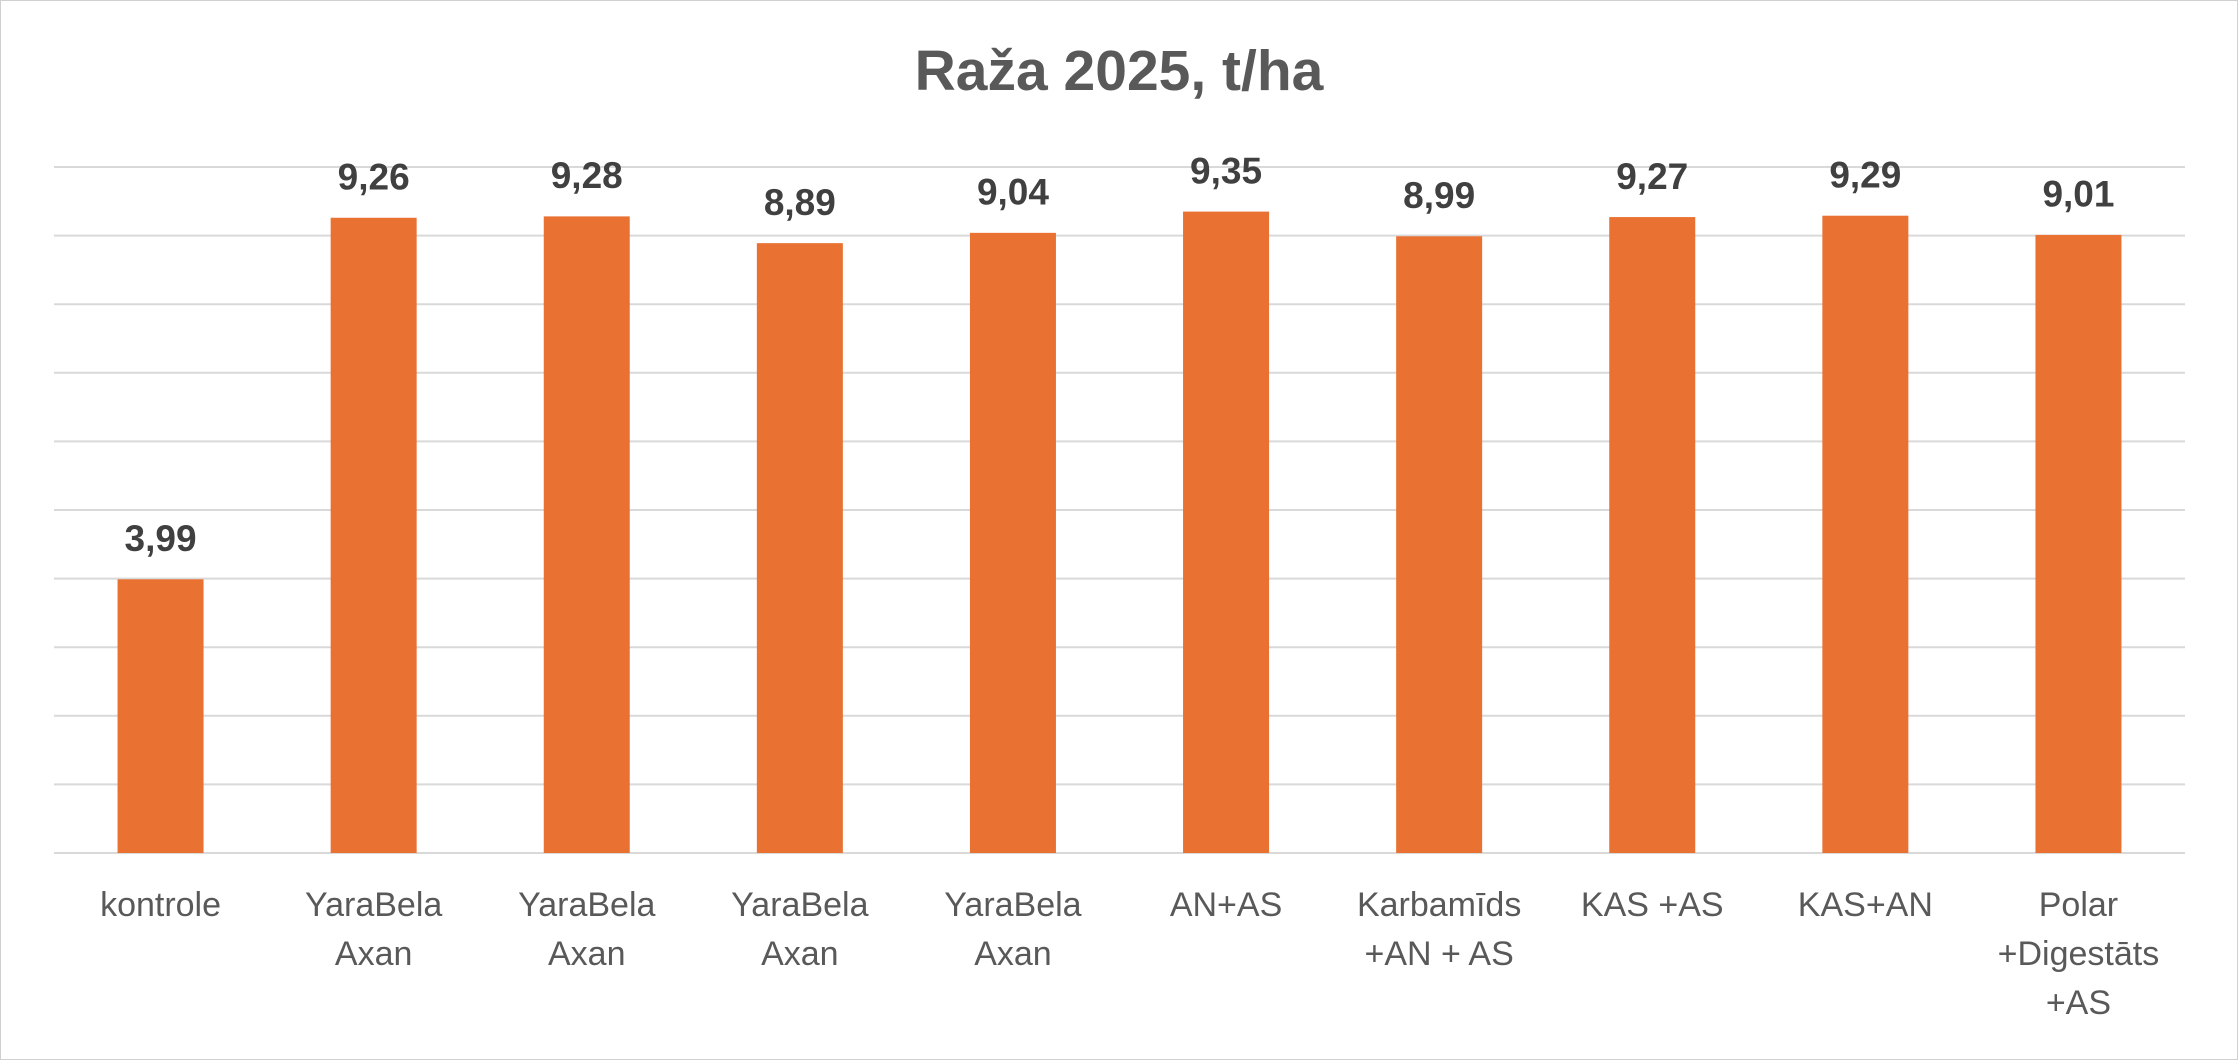  Describe the element at coordinates (1226, 905) in the screenshot. I see `x-tick-label: AN+AS` at that location.